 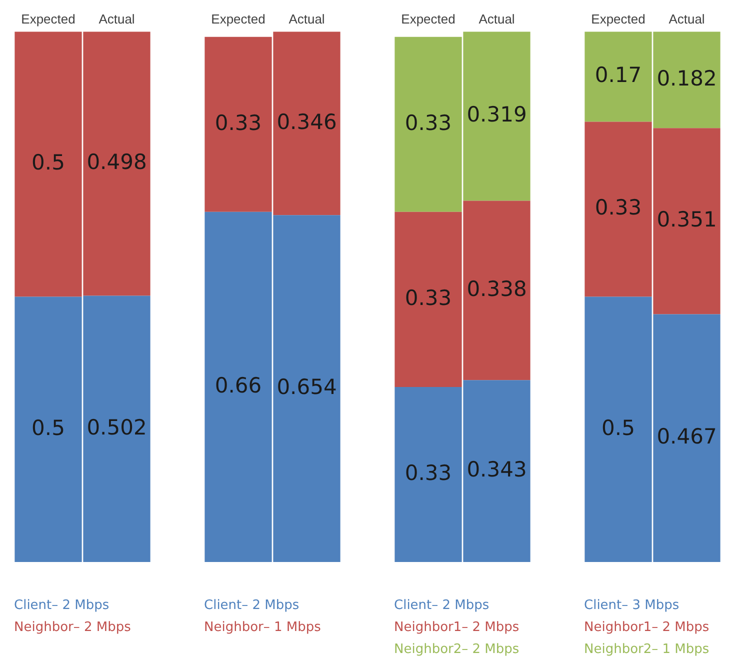 I want to click on text: Neighbor– 2 Mbps, so click(x=72, y=628).